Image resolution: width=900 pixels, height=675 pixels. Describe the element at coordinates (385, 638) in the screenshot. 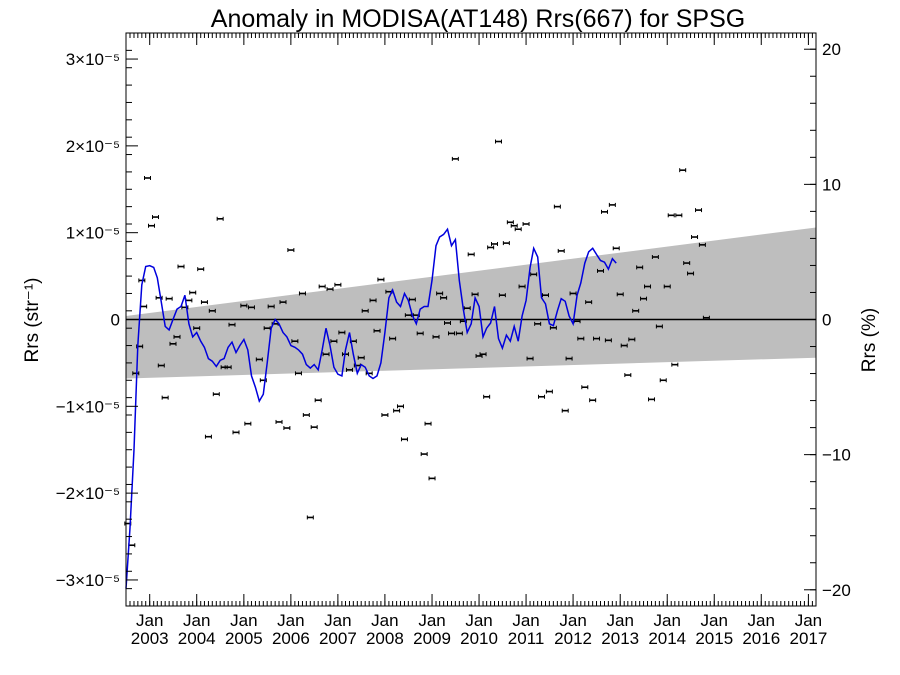

I see `x-tick-year-label: 2008` at that location.